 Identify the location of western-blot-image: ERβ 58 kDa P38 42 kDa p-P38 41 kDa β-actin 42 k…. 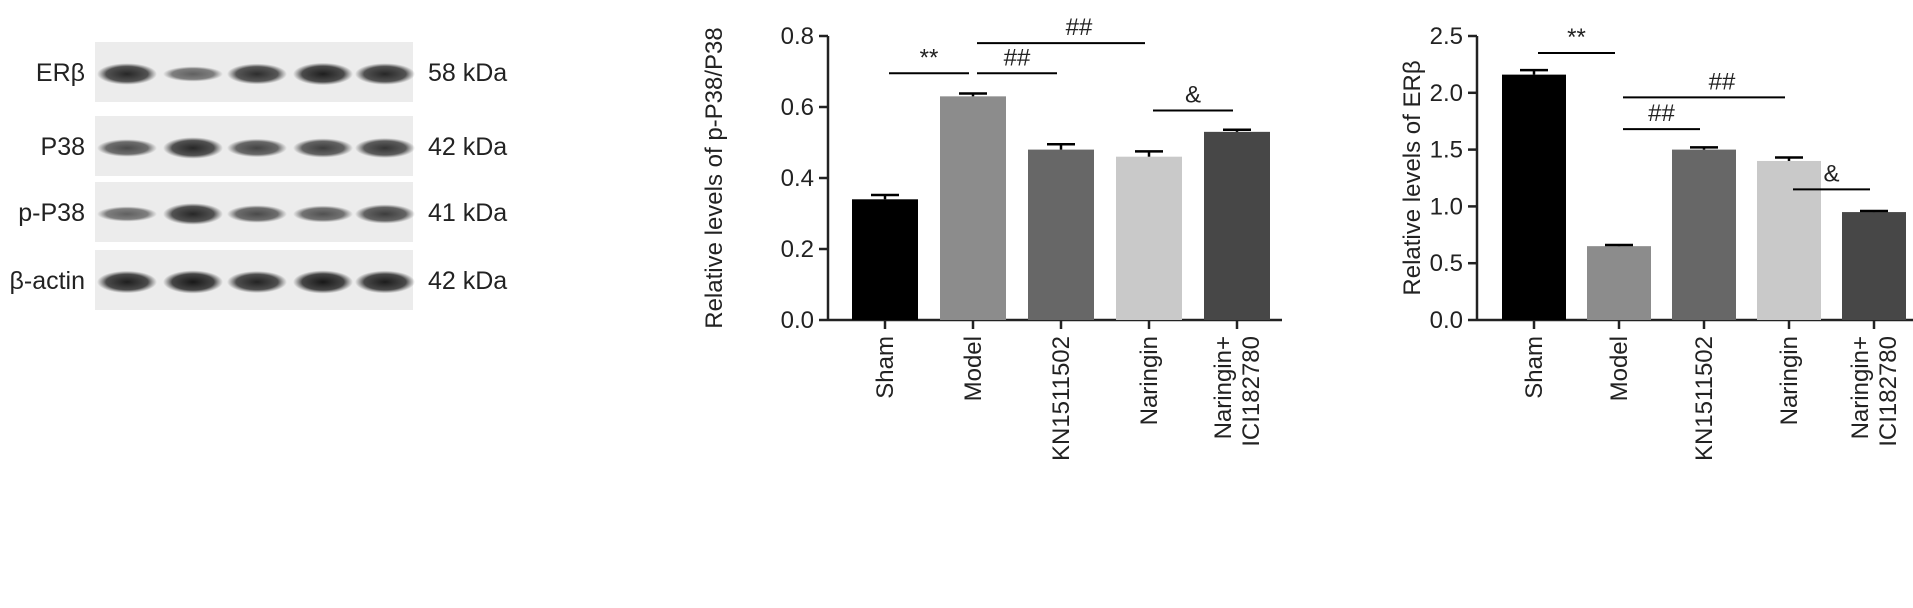
(258, 176).